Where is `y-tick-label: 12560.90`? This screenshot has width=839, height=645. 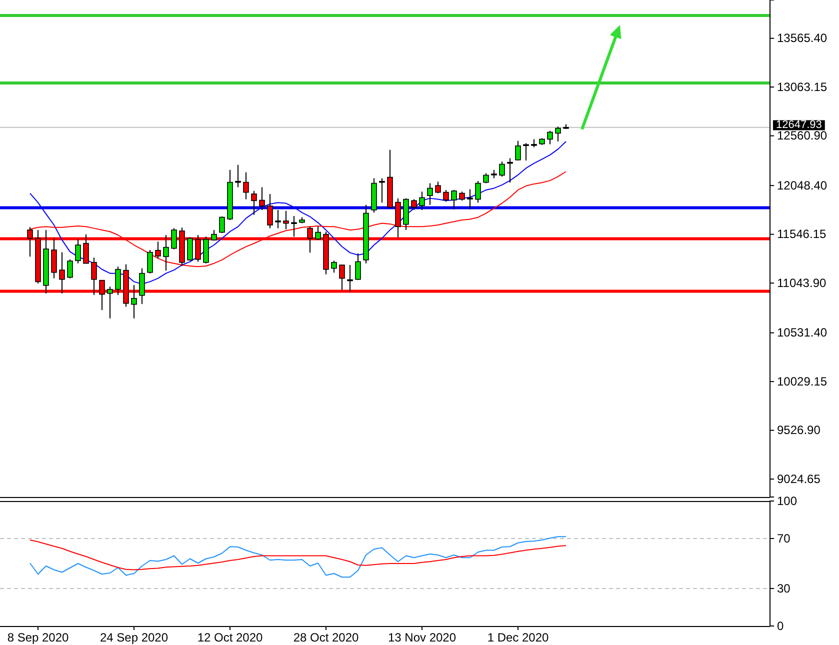 y-tick-label: 12560.90 is located at coordinates (802, 135).